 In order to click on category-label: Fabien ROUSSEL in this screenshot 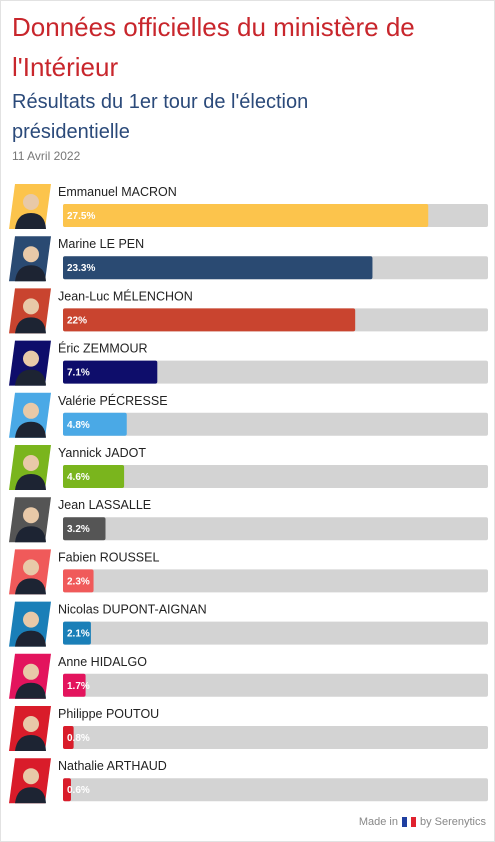, I will do `click(108, 557)`.